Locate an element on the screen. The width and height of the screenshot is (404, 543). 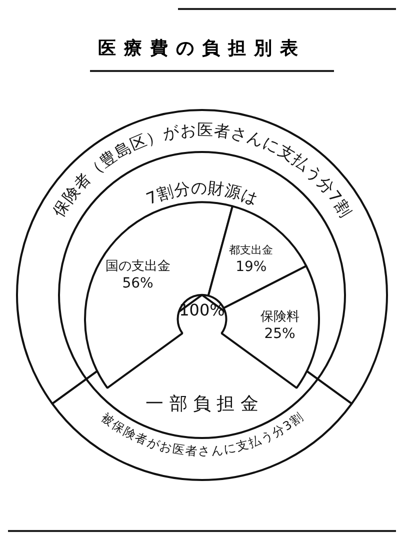
slice-label: 保険料 is located at coordinates (280, 317).